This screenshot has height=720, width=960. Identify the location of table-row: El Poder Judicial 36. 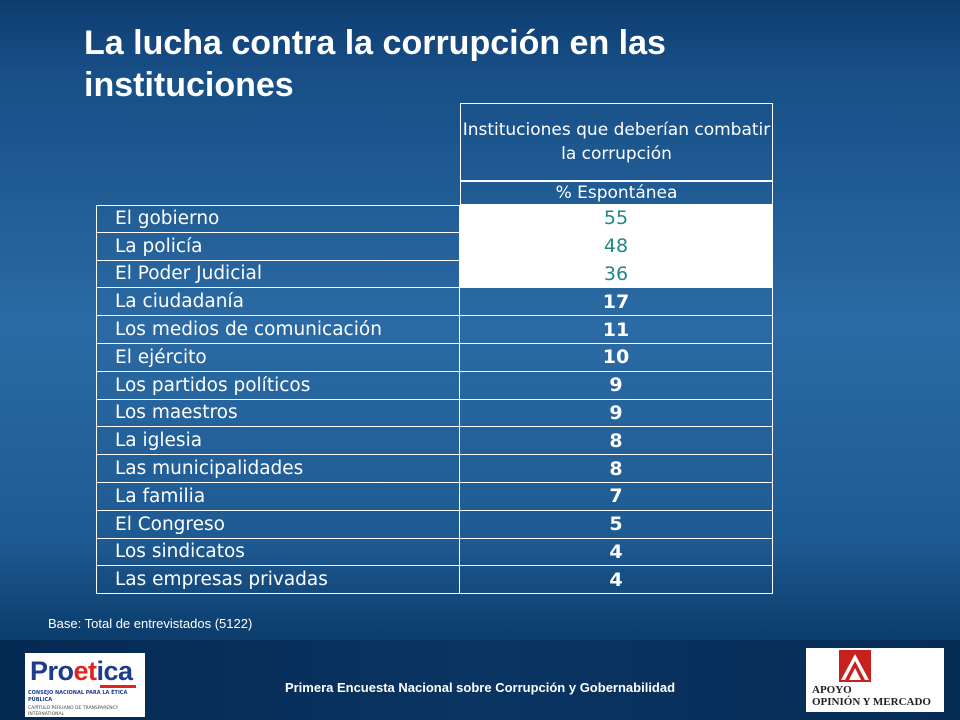
(434, 274).